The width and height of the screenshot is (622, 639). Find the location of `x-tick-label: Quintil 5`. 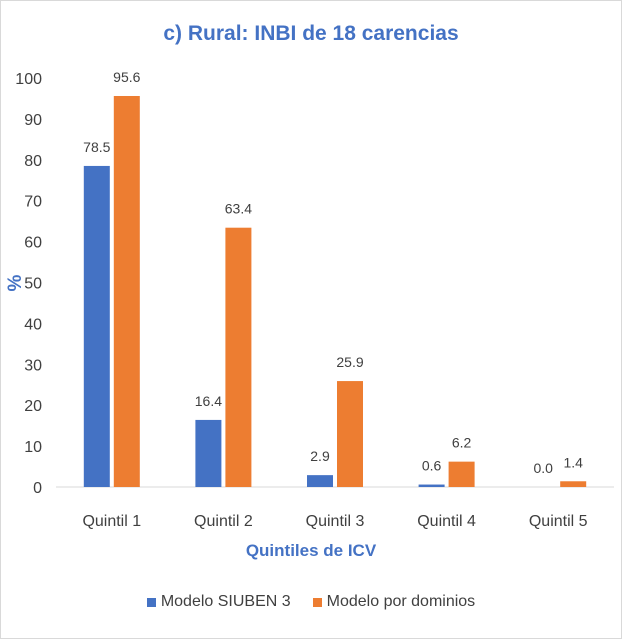

x-tick-label: Quintil 5 is located at coordinates (558, 521).